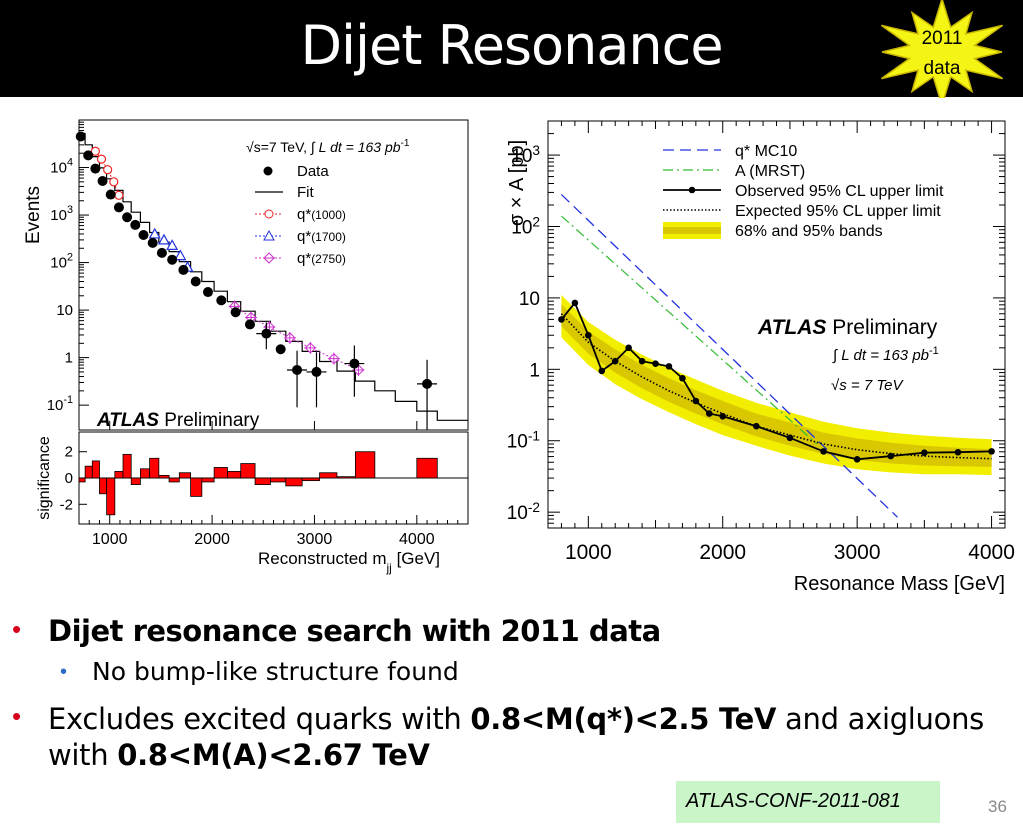  What do you see at coordinates (766, 151) in the screenshot?
I see `right-legend-label: q* MC10` at bounding box center [766, 151].